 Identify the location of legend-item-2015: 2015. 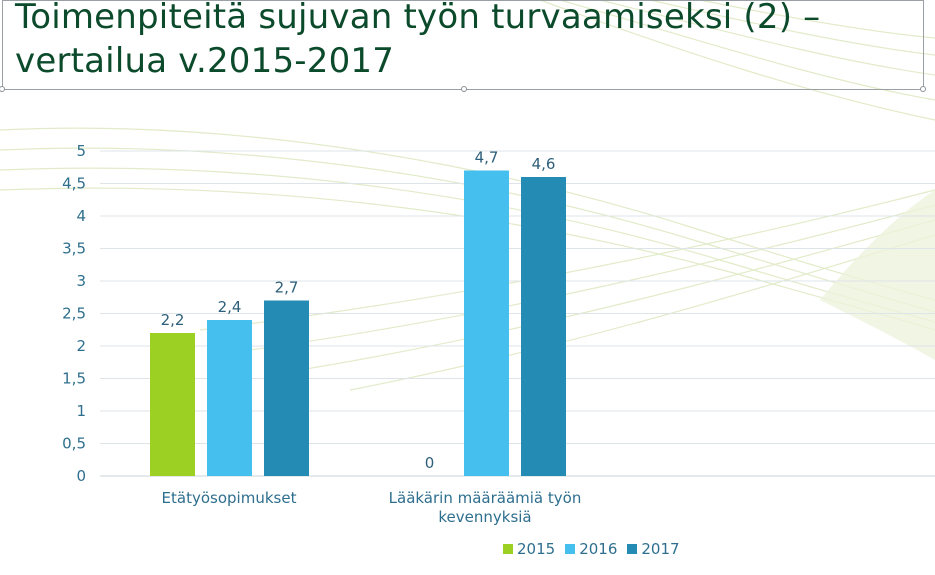
(529, 549).